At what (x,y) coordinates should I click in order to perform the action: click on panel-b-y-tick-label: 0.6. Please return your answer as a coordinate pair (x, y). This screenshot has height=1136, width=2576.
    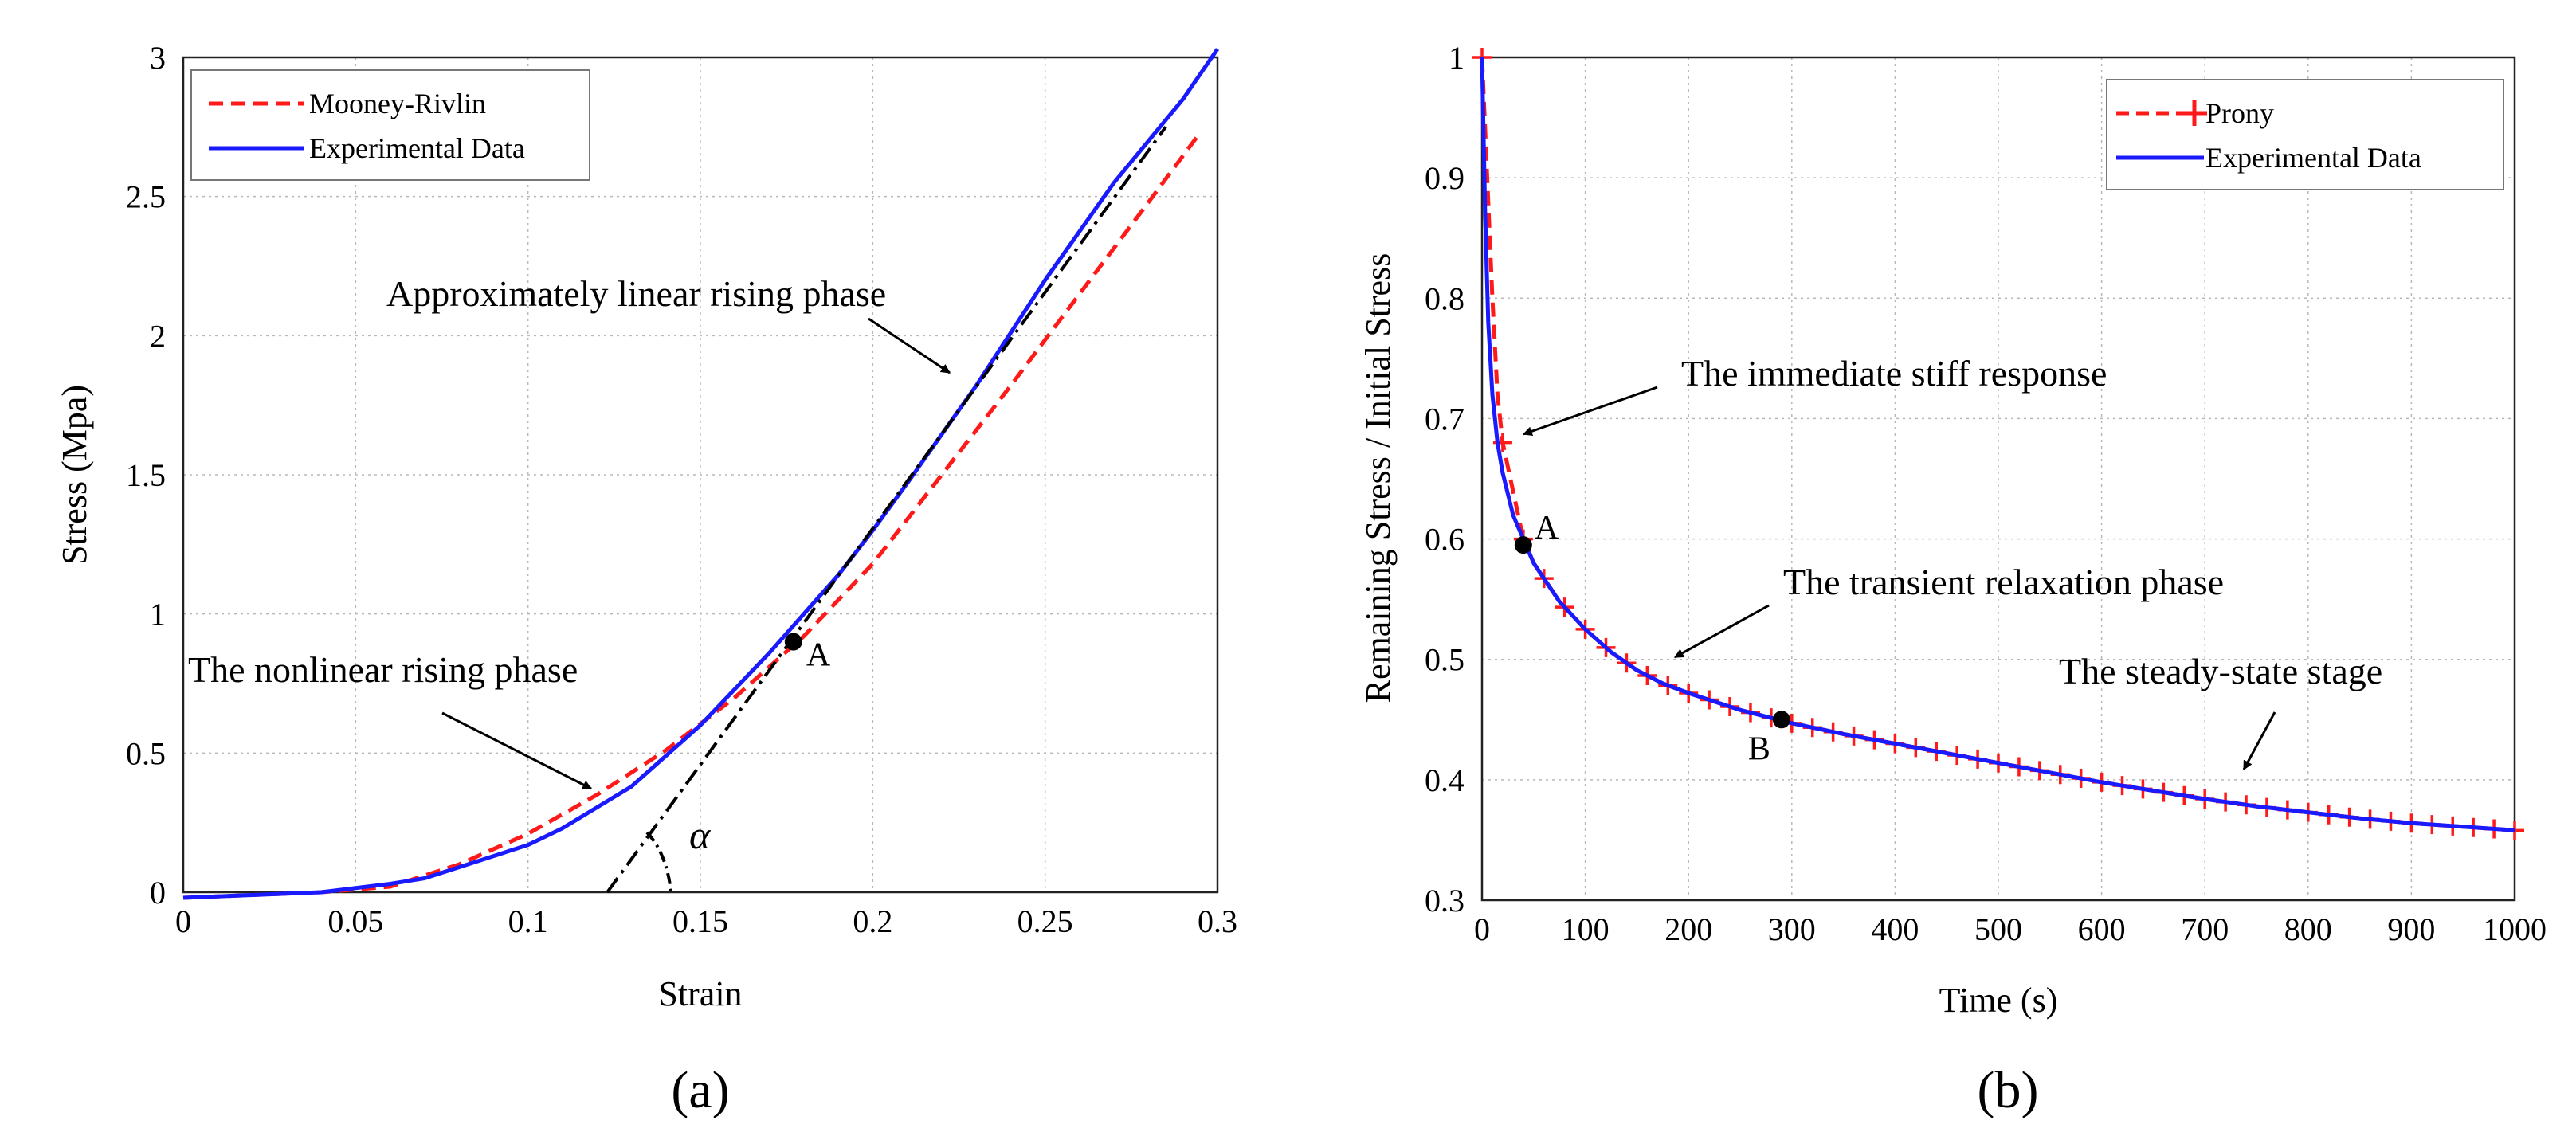
    Looking at the image, I should click on (1445, 540).